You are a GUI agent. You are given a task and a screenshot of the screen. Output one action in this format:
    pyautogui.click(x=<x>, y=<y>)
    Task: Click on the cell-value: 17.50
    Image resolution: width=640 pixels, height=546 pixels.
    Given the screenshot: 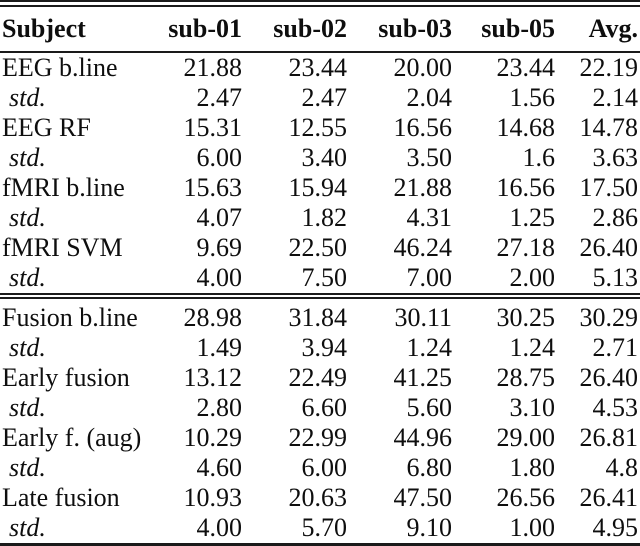 What is the action you would take?
    pyautogui.click(x=609, y=187)
    